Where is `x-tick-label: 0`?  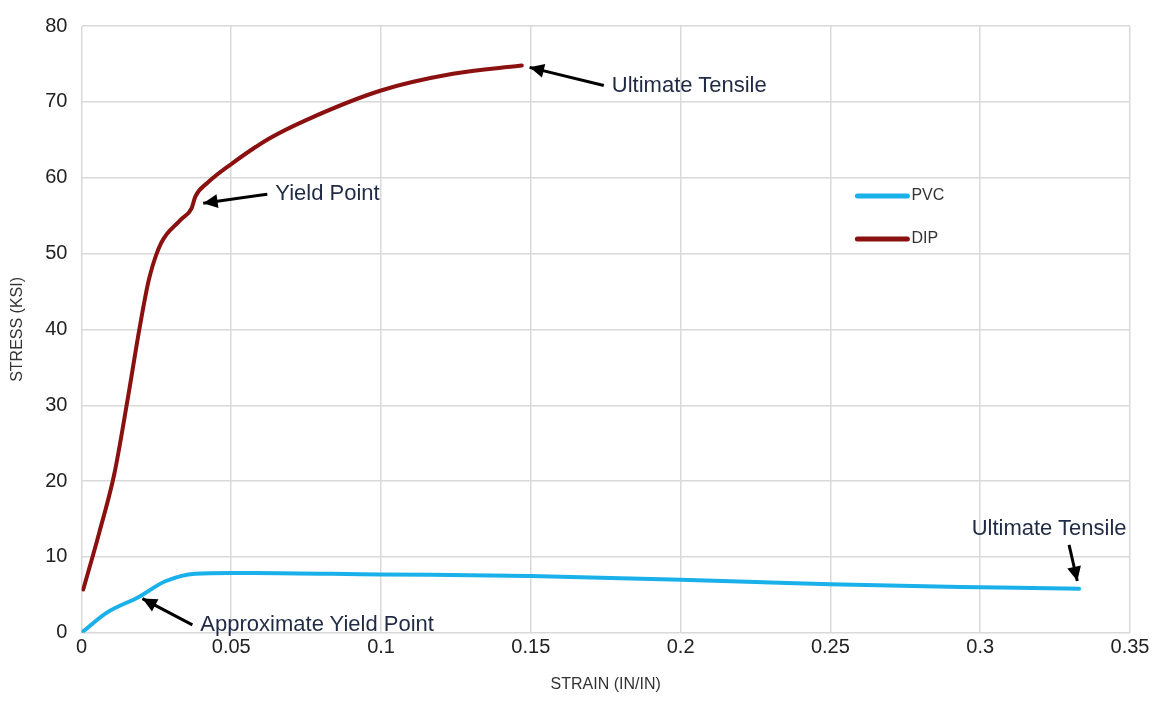
x-tick-label: 0 is located at coordinates (81, 646).